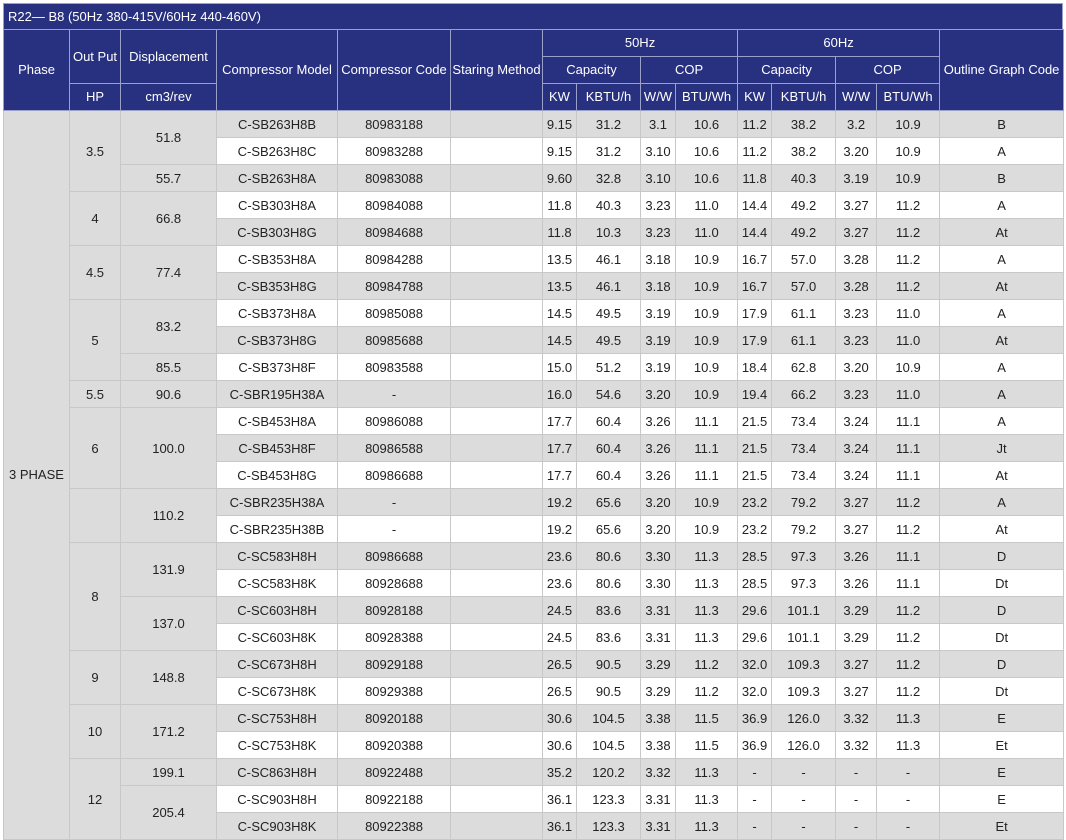 Image resolution: width=1066 pixels, height=840 pixels. I want to click on kw-60hz-cell: 28.5, so click(755, 556).